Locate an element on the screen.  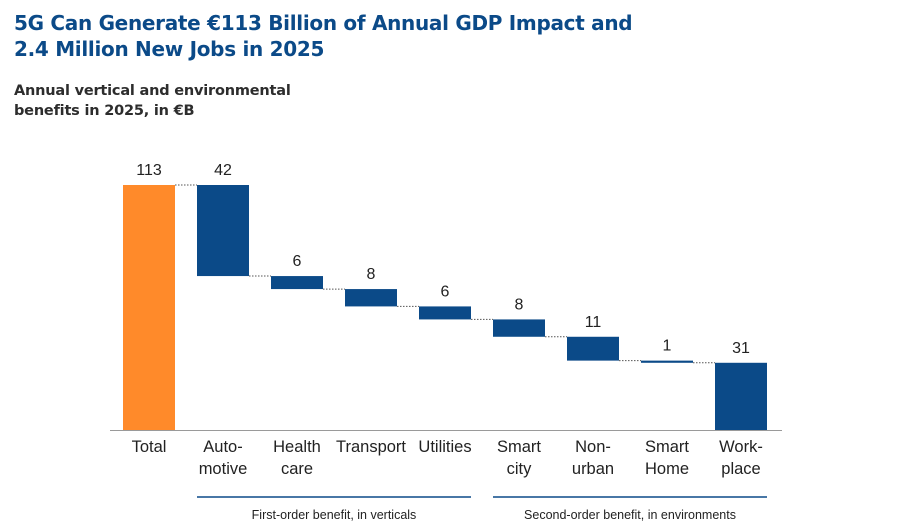
category-label-line: motive is located at coordinates (223, 469).